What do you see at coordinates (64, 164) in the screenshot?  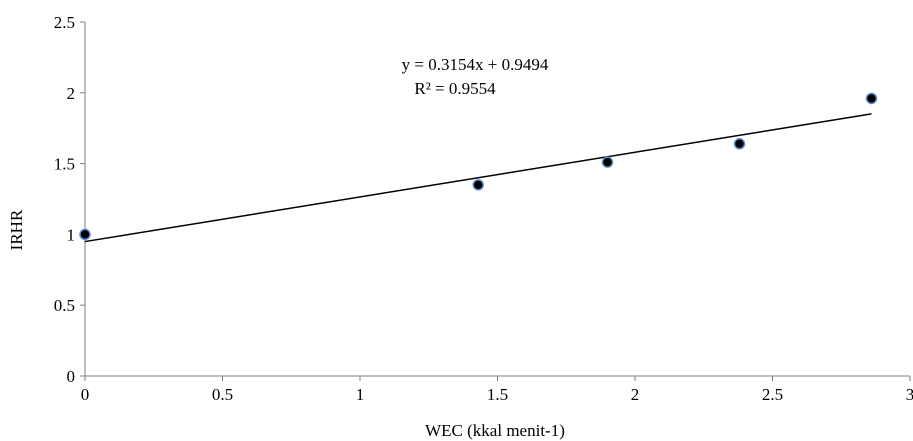 I see `y-tick-label: 1.5` at bounding box center [64, 164].